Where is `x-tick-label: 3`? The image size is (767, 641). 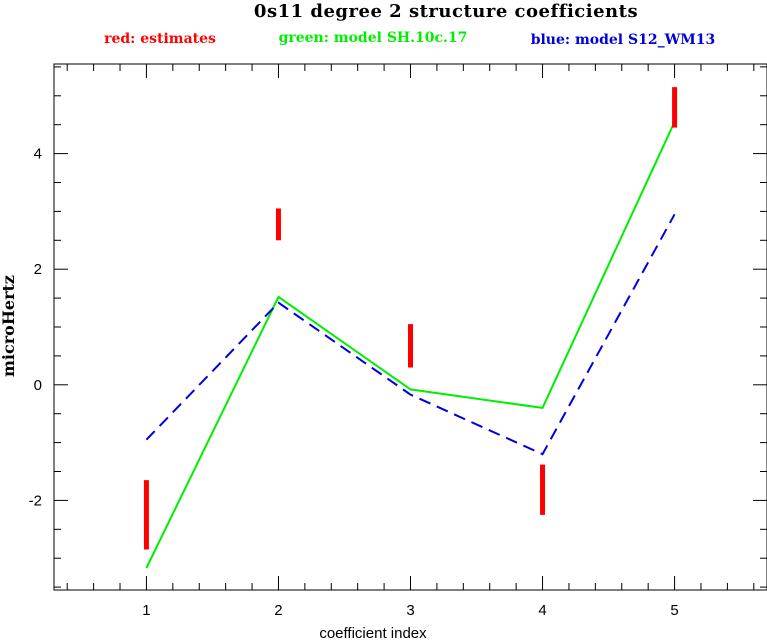
x-tick-label: 3 is located at coordinates (410, 610).